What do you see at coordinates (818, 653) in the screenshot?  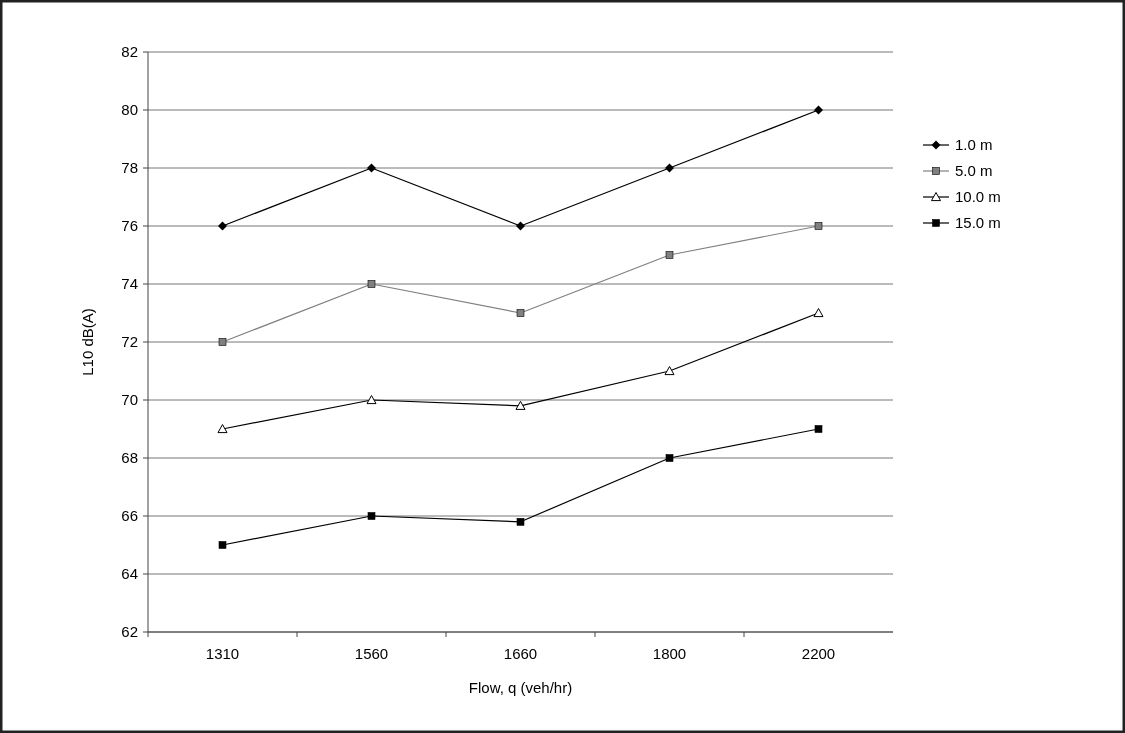 I see `x-tick-label: 2200` at bounding box center [818, 653].